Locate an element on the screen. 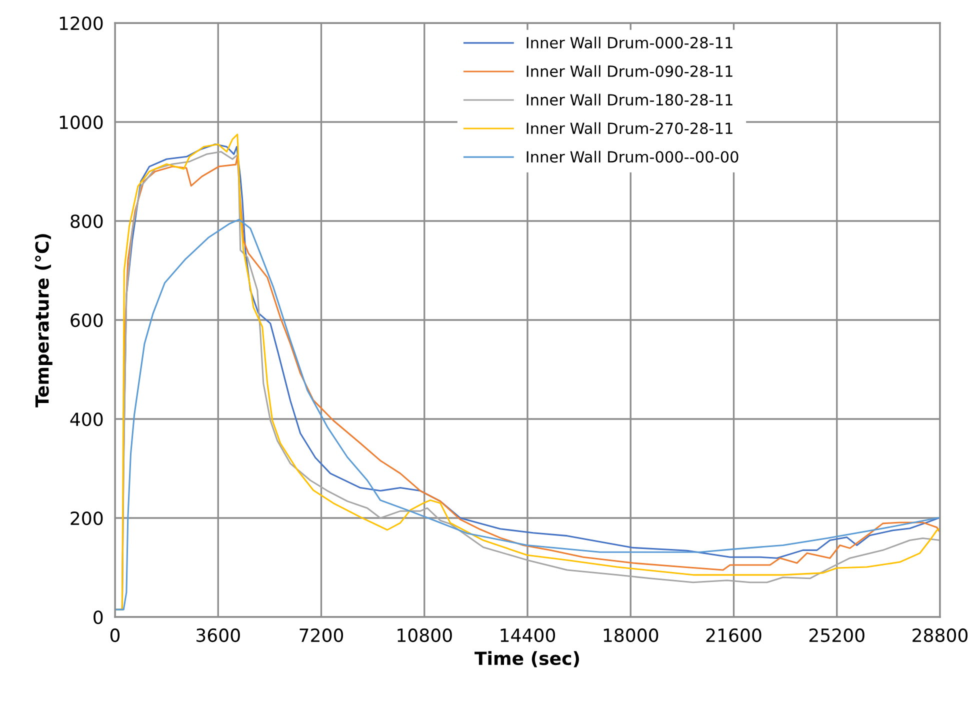 The image size is (979, 702). legend-label: Inner Wall Drum-090-28-11 is located at coordinates (629, 71).